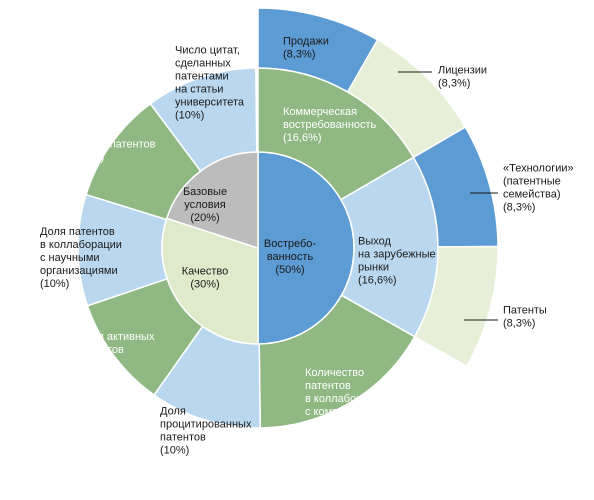  Describe the element at coordinates (115, 151) in the screenshot. I see `middle-label-6: Число патентов (10%)` at that location.